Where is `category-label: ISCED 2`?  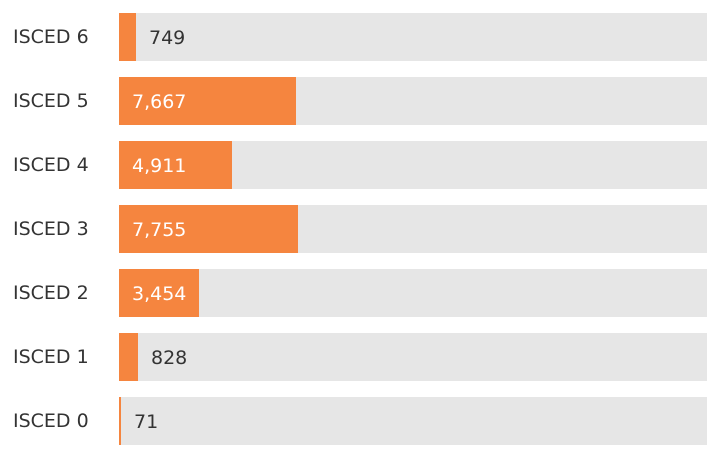 category-label: ISCED 2 is located at coordinates (51, 293).